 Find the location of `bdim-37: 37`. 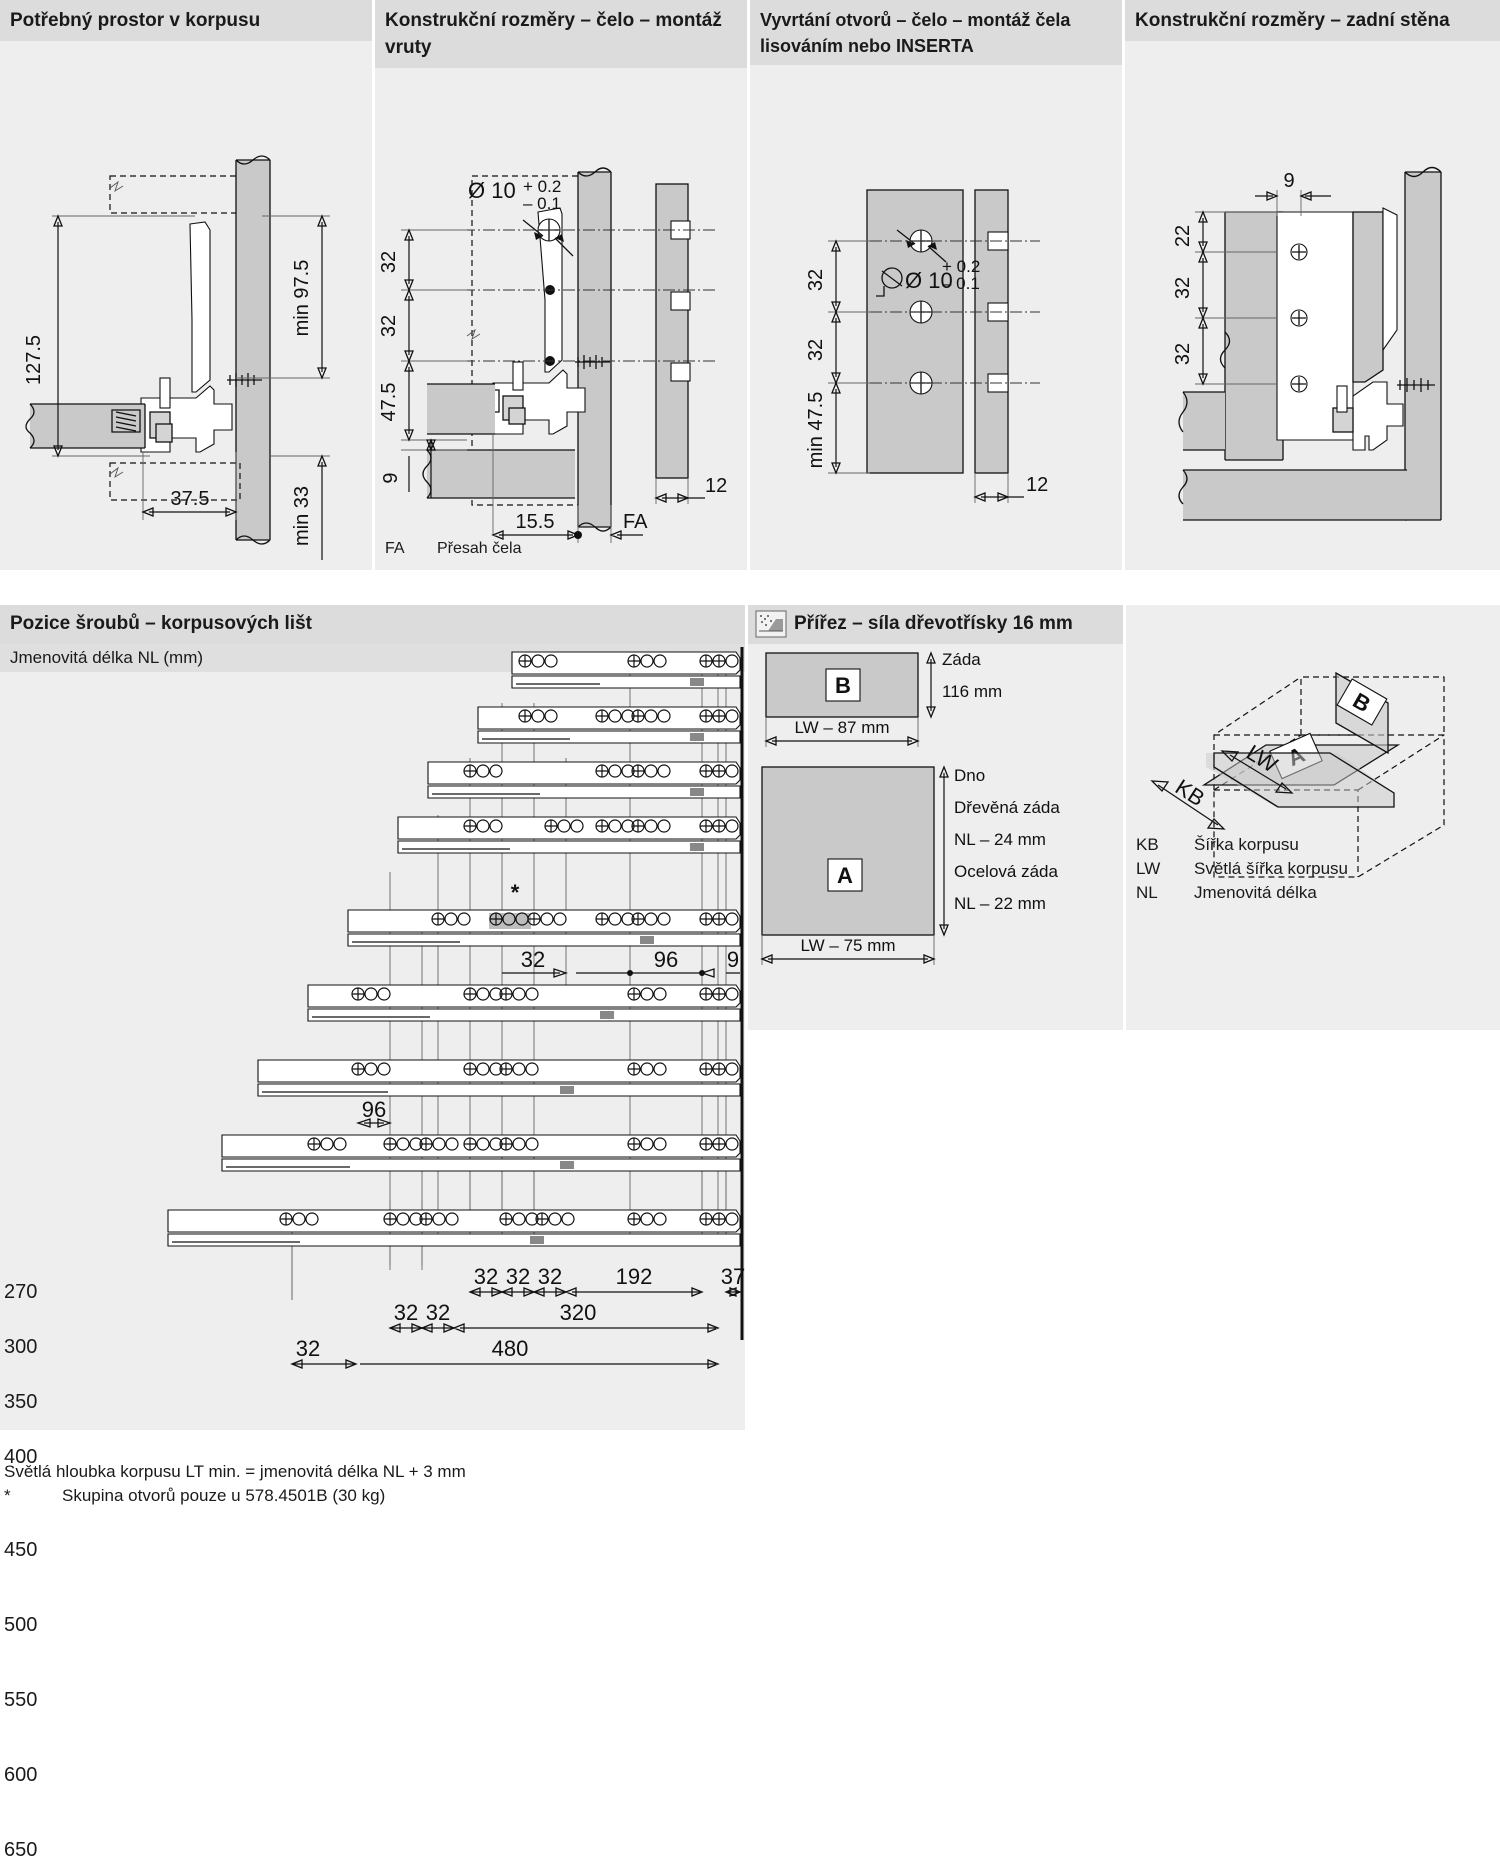

bdim-37: 37 is located at coordinates (733, 1276).